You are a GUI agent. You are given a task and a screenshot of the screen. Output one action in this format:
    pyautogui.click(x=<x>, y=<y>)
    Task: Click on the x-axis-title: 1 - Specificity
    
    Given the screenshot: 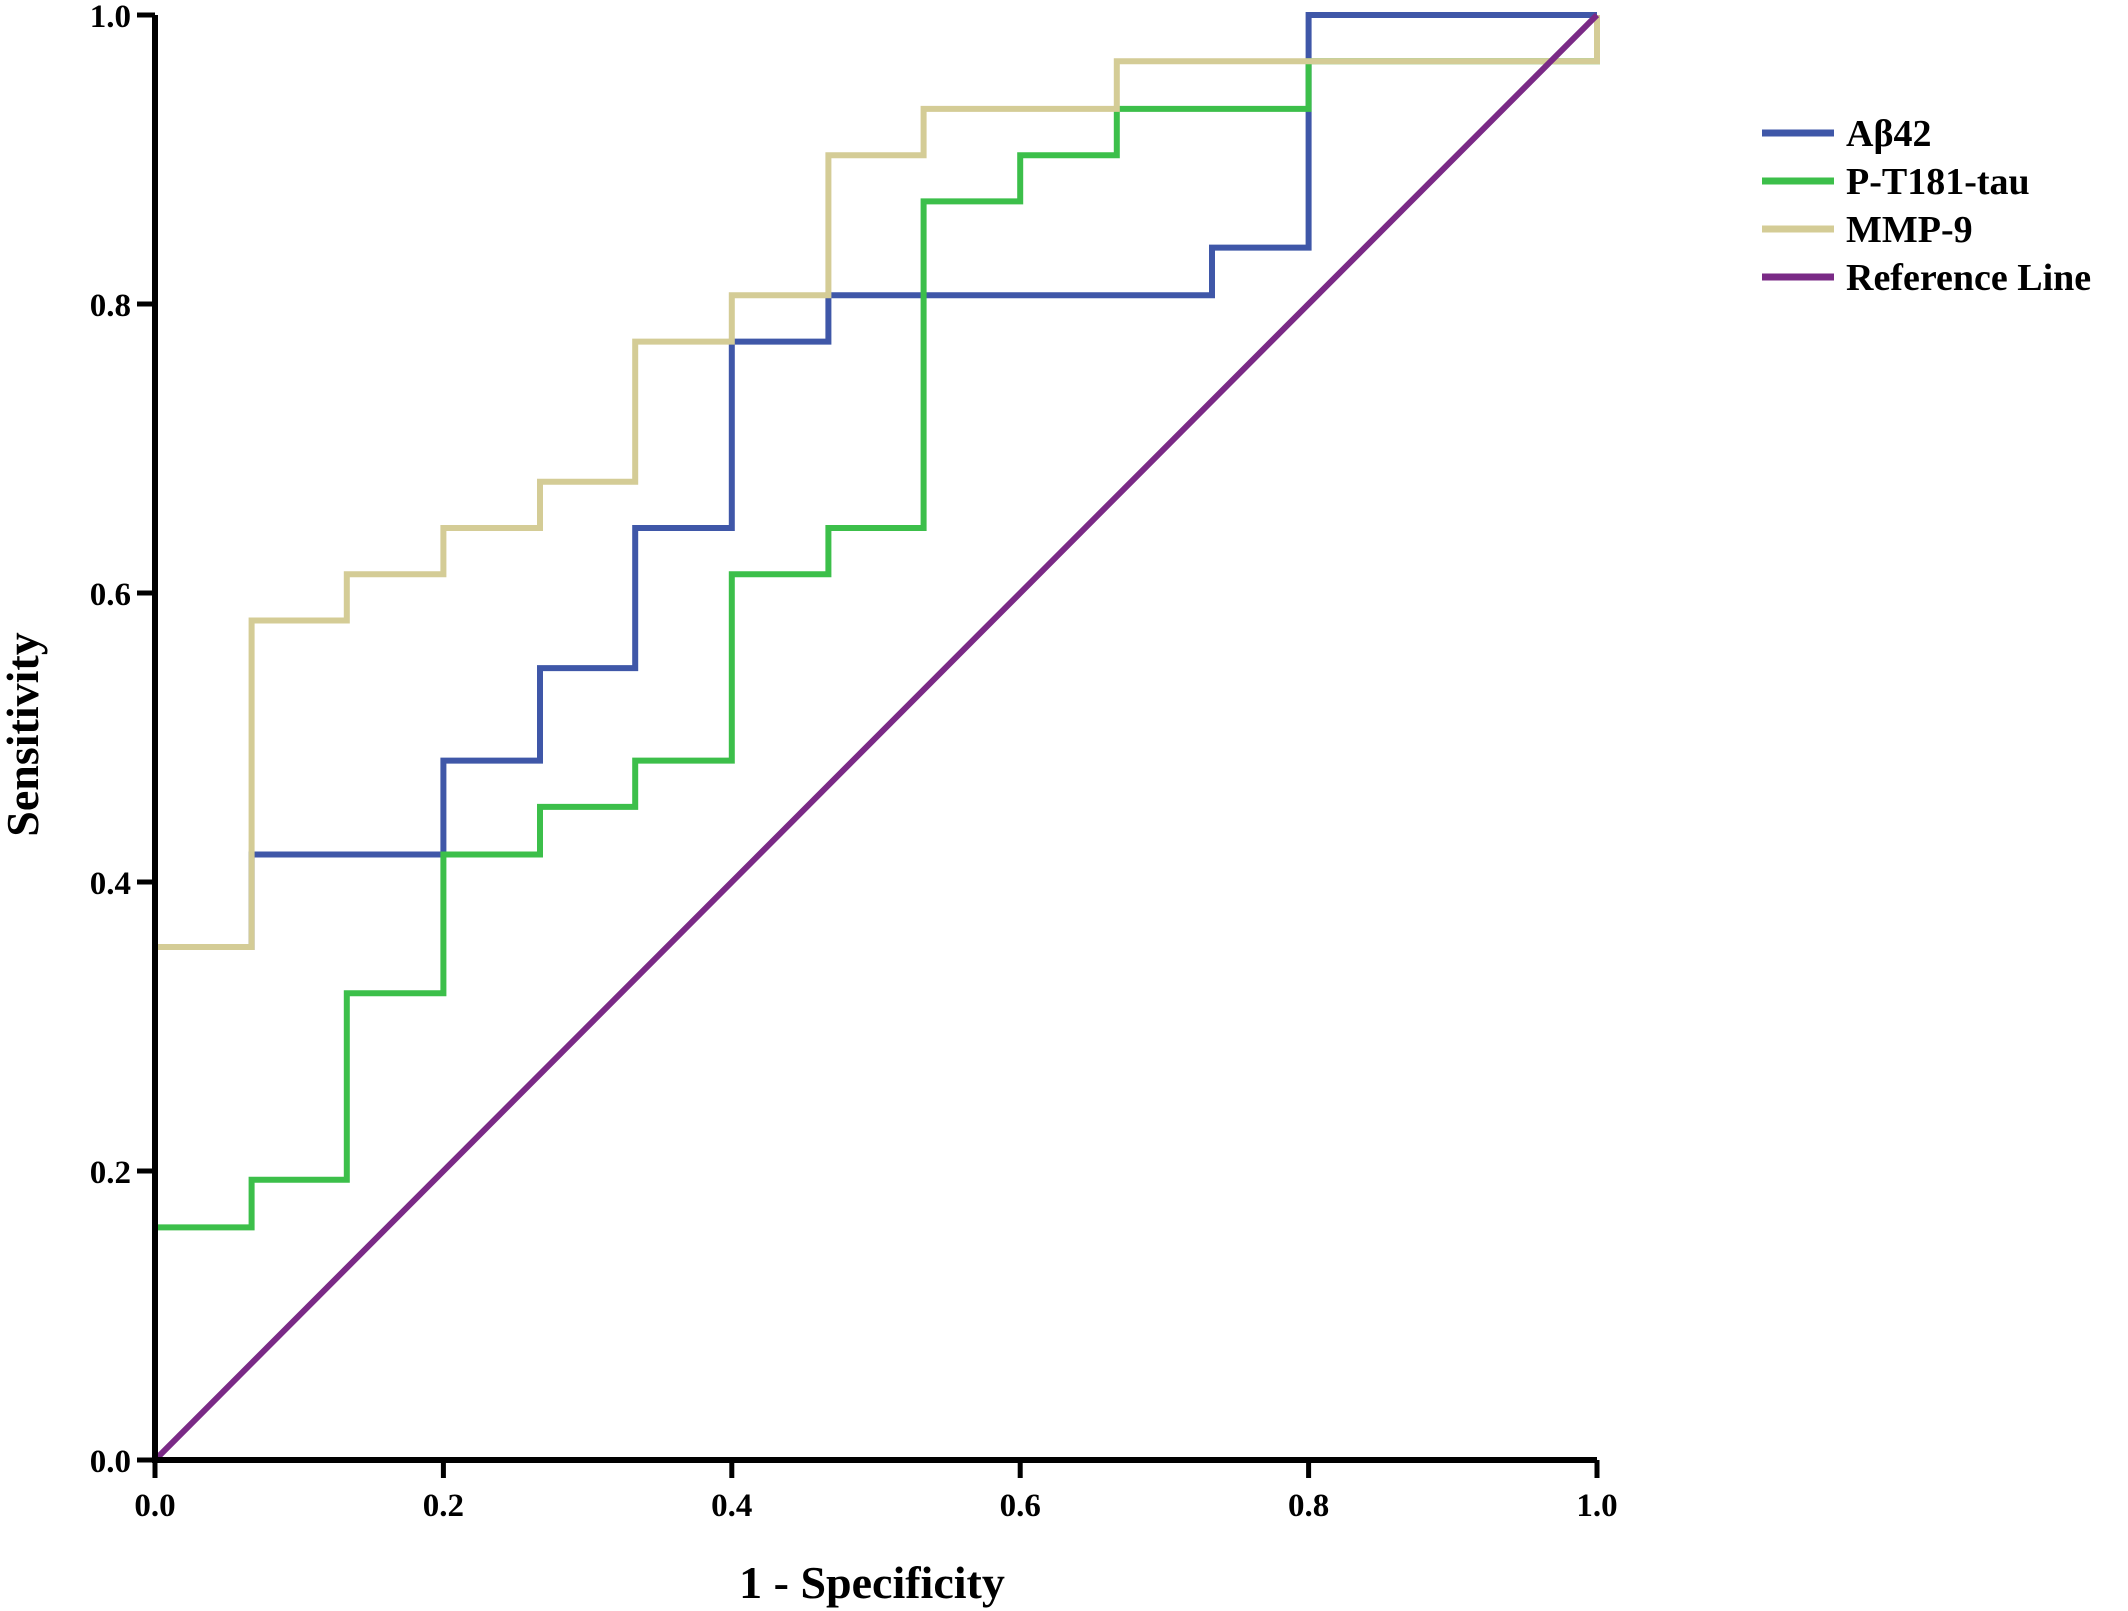 What is the action you would take?
    pyautogui.click(x=872, y=1582)
    